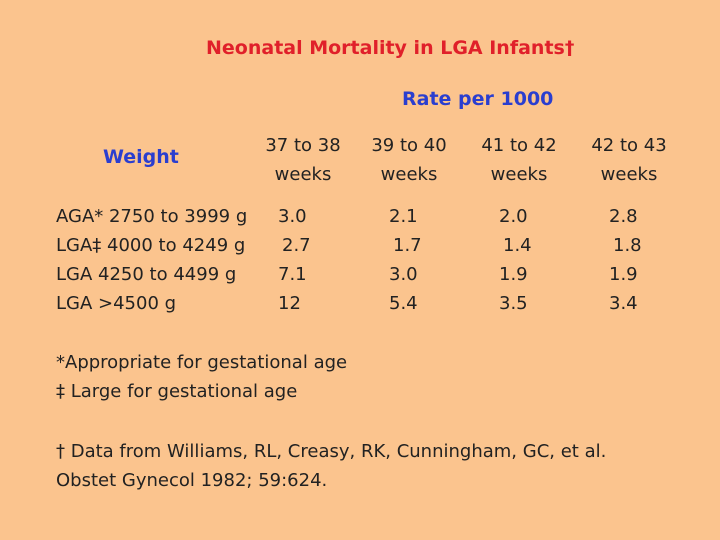 This screenshot has width=720, height=540. I want to click on table-cell: 7.1, so click(292, 274).